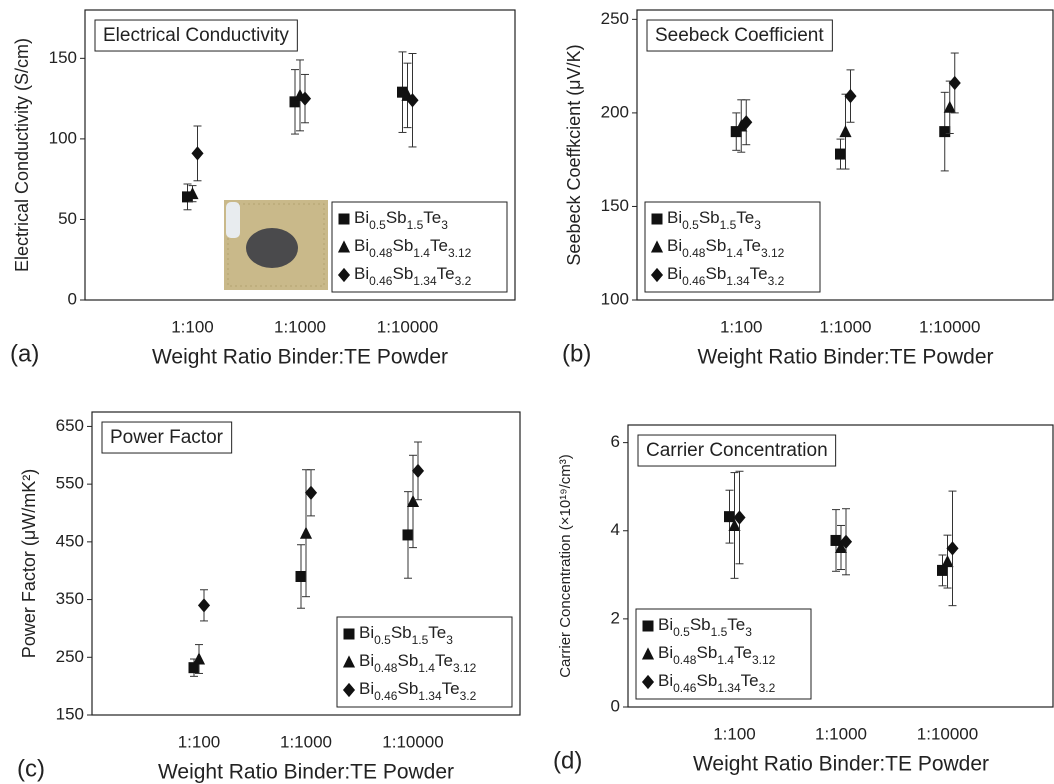 Image resolution: width=1054 pixels, height=784 pixels. Describe the element at coordinates (574, 154) in the screenshot. I see `y-axis-label: Seebeck Coeffkcient (μV/K)` at that location.